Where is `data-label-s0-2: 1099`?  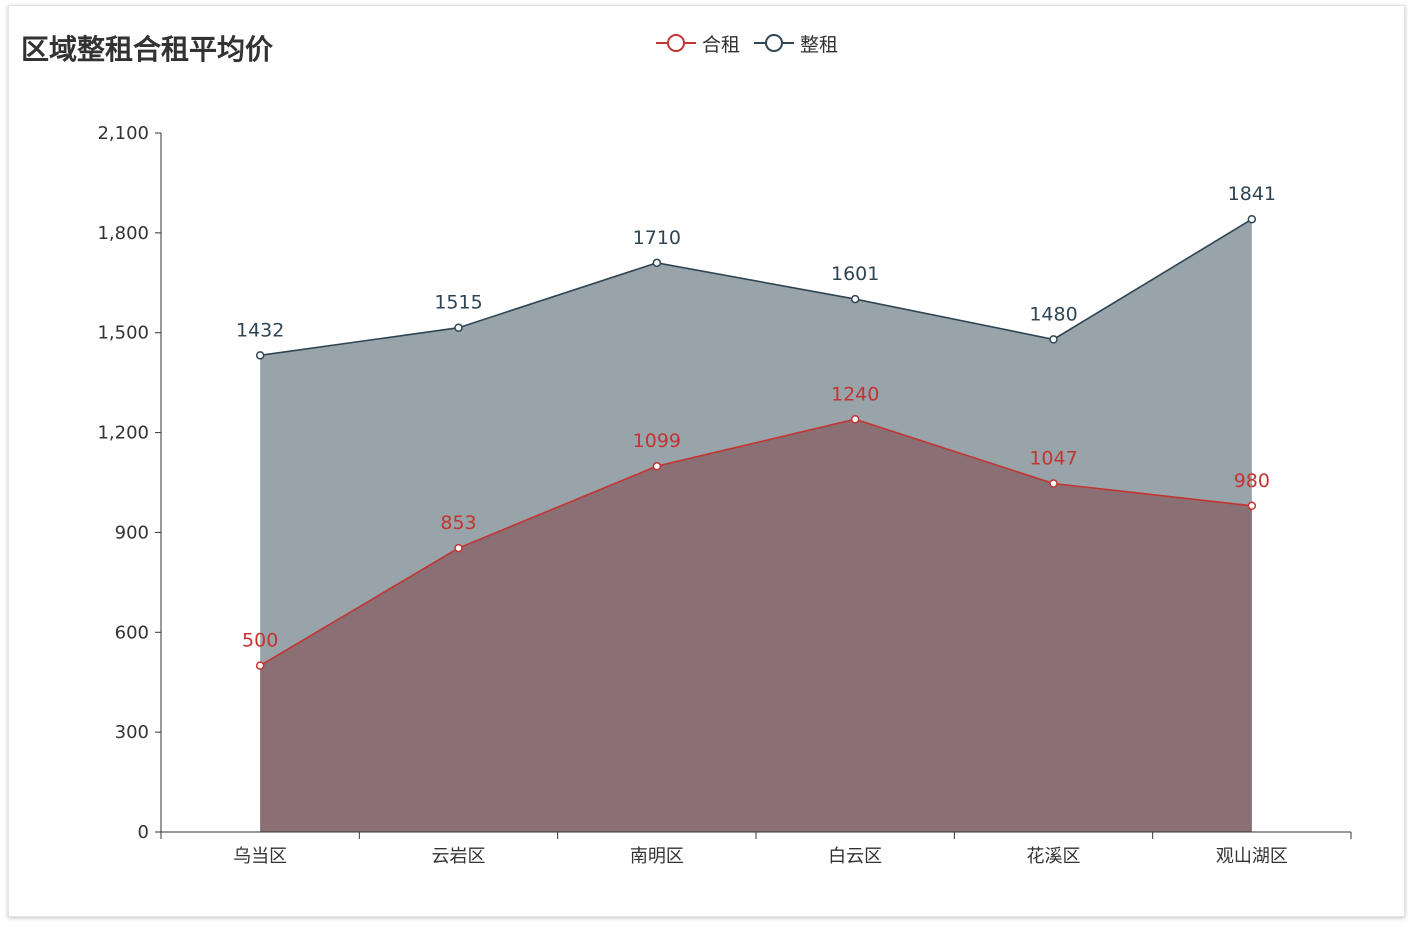 data-label-s0-2: 1099 is located at coordinates (657, 441).